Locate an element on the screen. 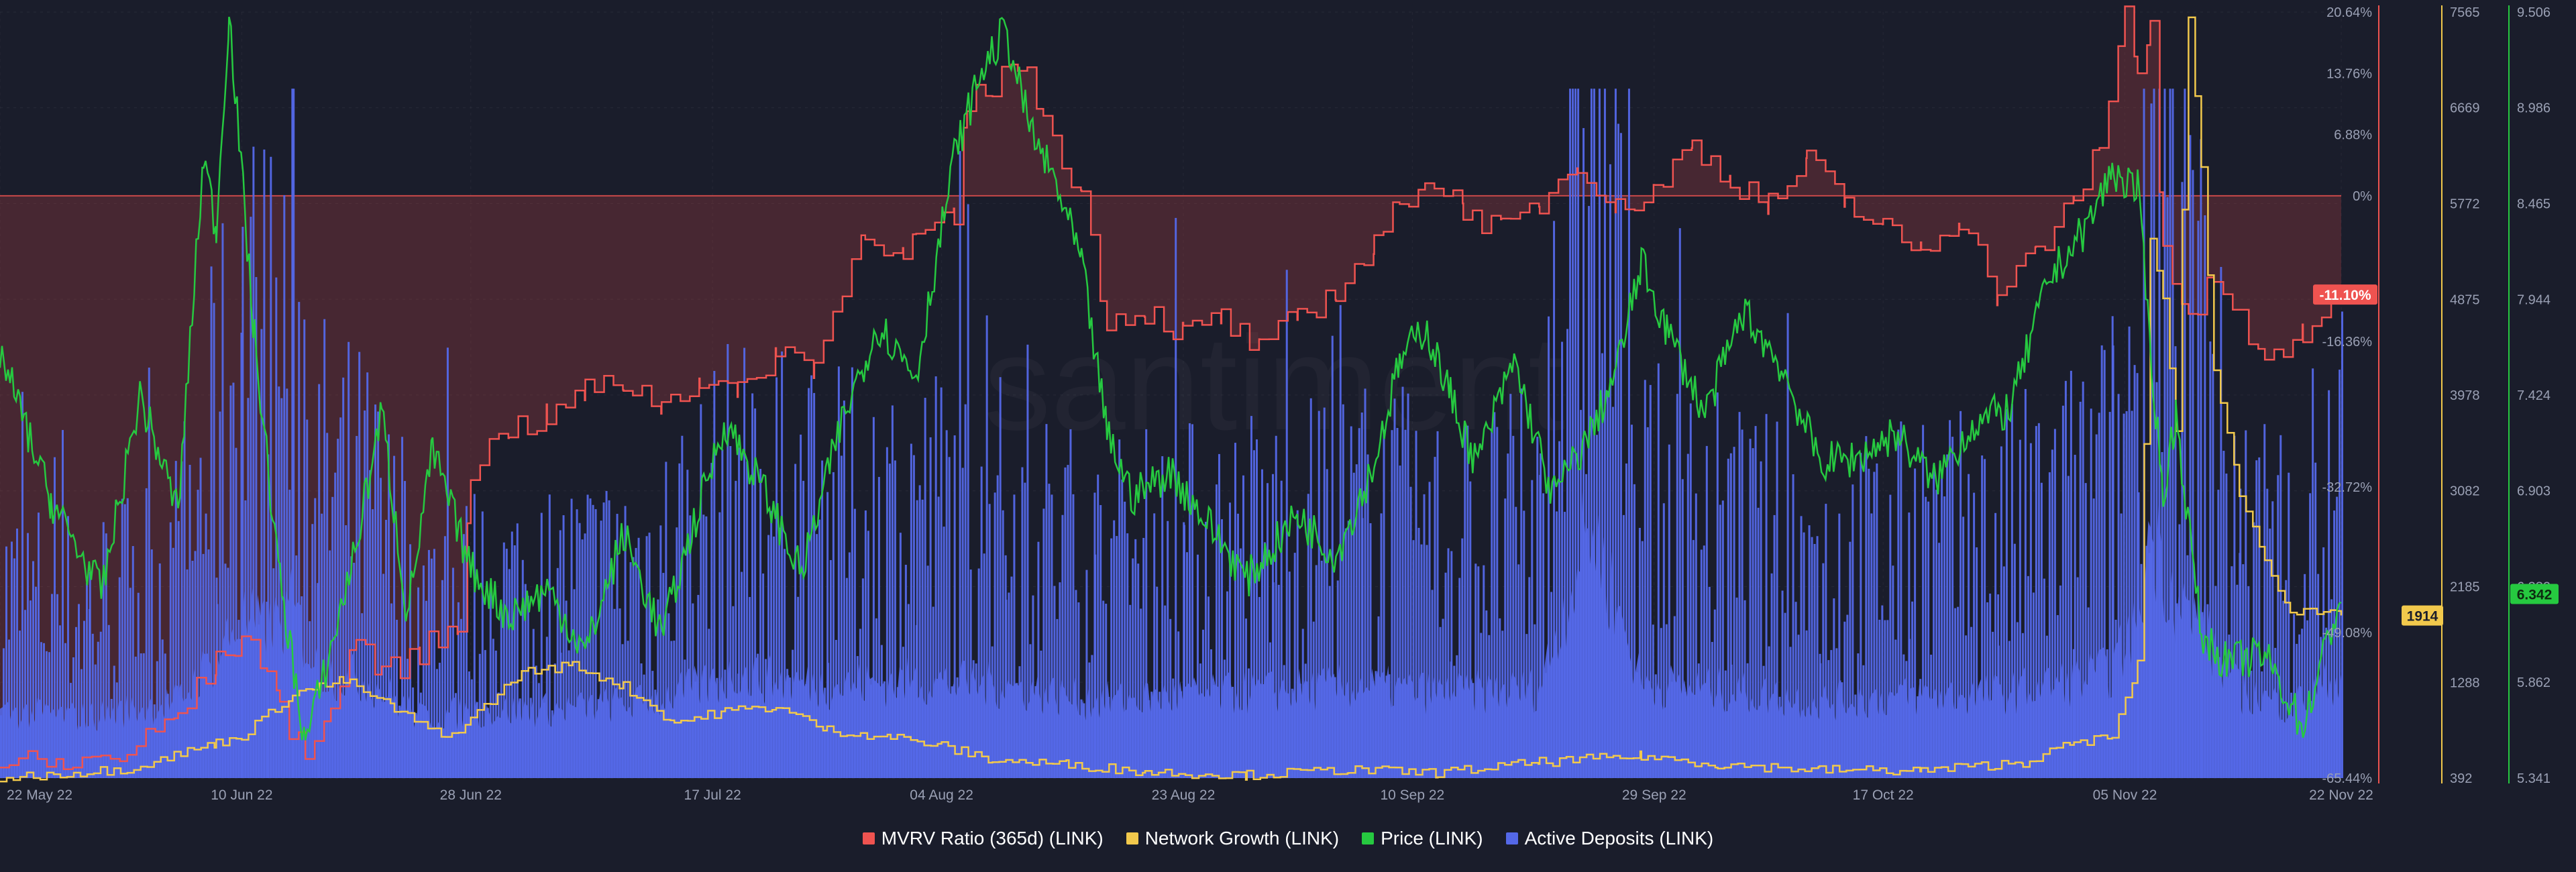 This screenshot has width=2576, height=872. x-tick-label: 29 Sep 22 is located at coordinates (1654, 795).